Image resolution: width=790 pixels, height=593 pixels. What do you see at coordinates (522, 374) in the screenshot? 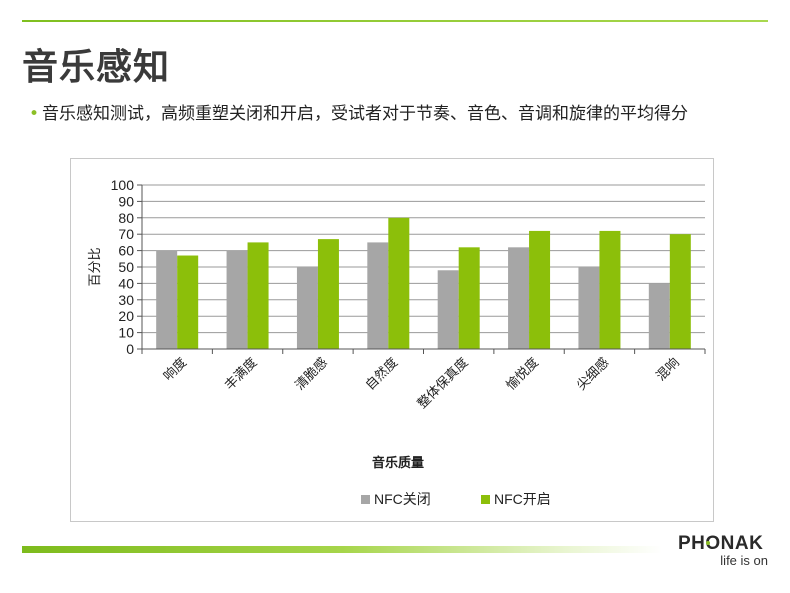
I see `x-tick-label: 愉悦度` at bounding box center [522, 374].